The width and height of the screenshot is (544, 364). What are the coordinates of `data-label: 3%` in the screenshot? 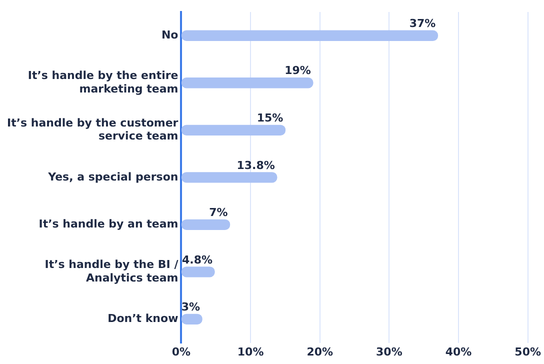 It's located at (190, 307).